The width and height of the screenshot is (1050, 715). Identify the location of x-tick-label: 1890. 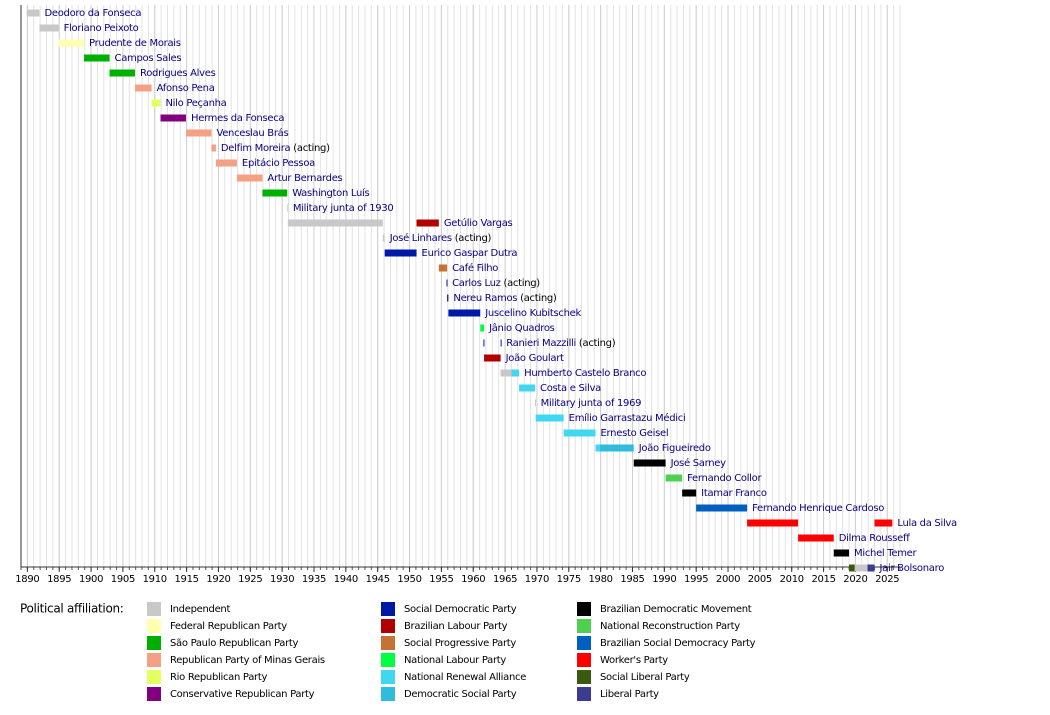
(27, 579).